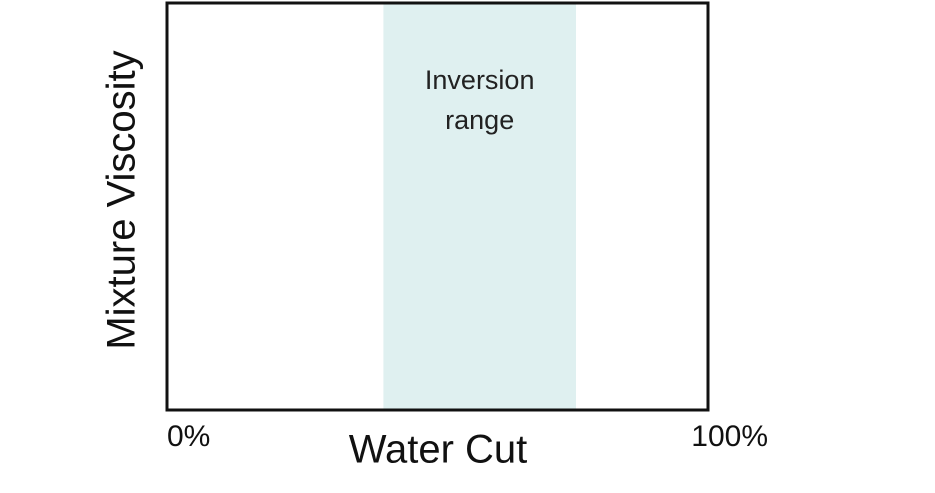 This screenshot has width=935, height=493. What do you see at coordinates (122, 199) in the screenshot?
I see `y-axis-label: Mixture Viscosity` at bounding box center [122, 199].